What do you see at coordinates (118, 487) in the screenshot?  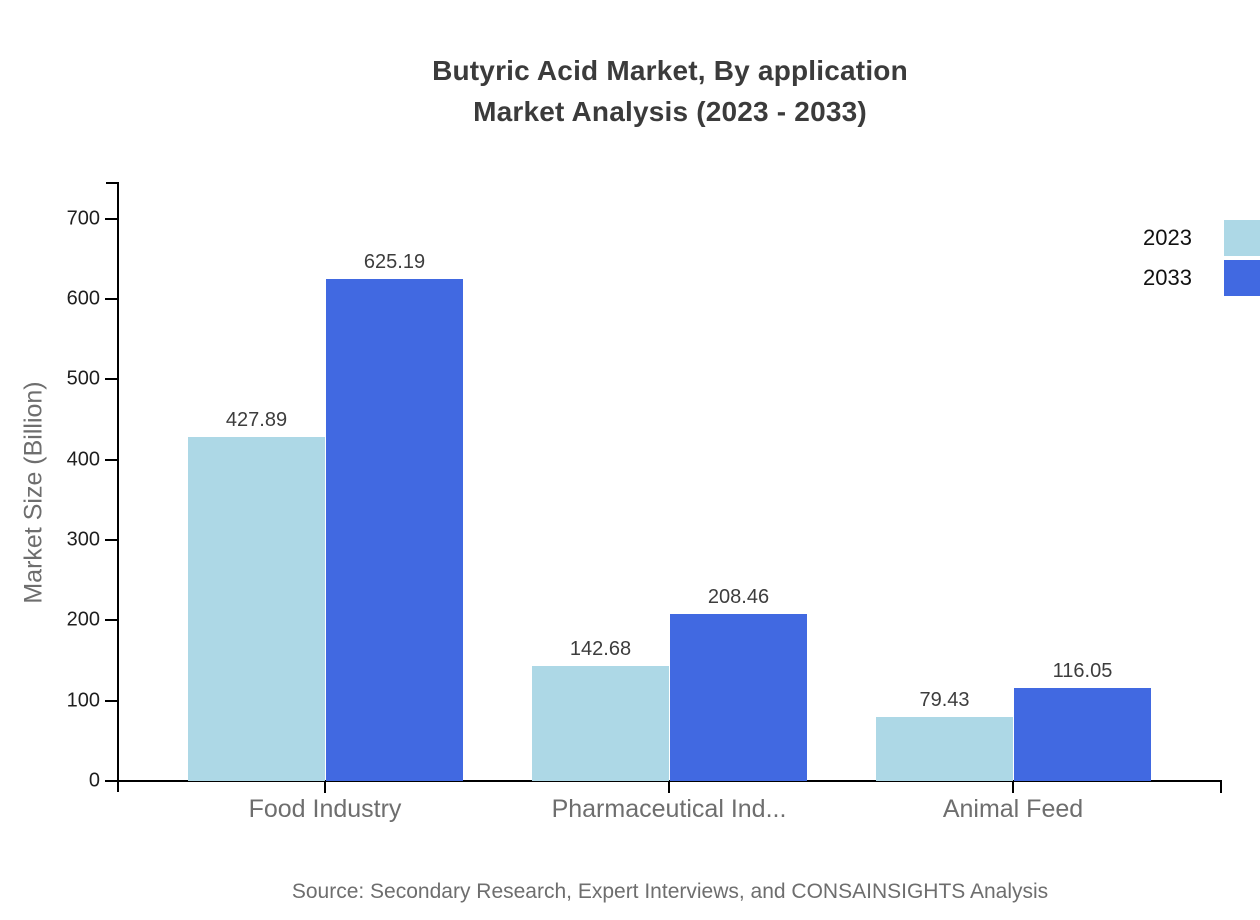 I see `y-axis-line` at bounding box center [118, 487].